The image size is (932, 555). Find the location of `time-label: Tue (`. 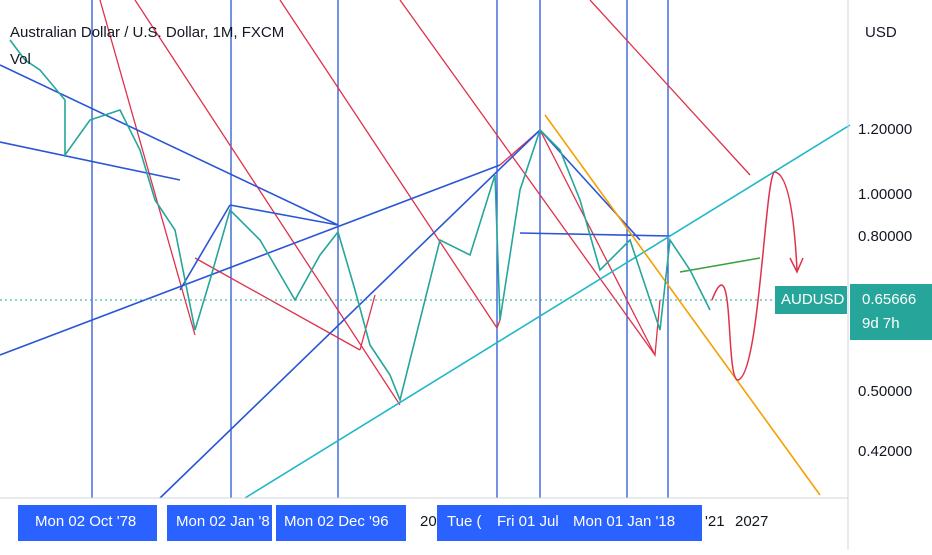

time-label: Tue ( is located at coordinates (464, 521).